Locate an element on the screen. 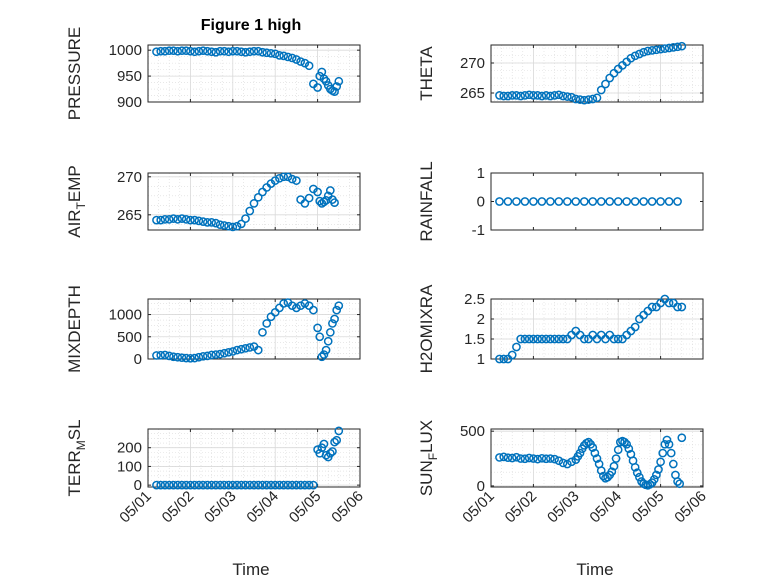  y-tick-label: 270 is located at coordinates (129, 177).